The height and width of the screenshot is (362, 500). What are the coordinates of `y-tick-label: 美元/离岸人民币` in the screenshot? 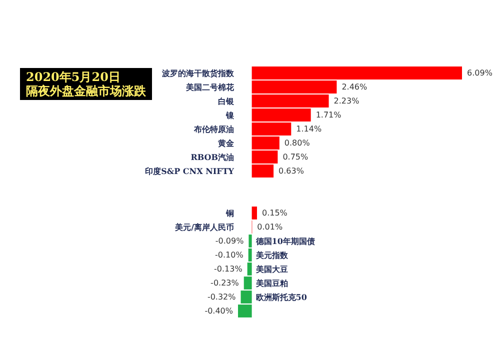 It's located at (204, 227).